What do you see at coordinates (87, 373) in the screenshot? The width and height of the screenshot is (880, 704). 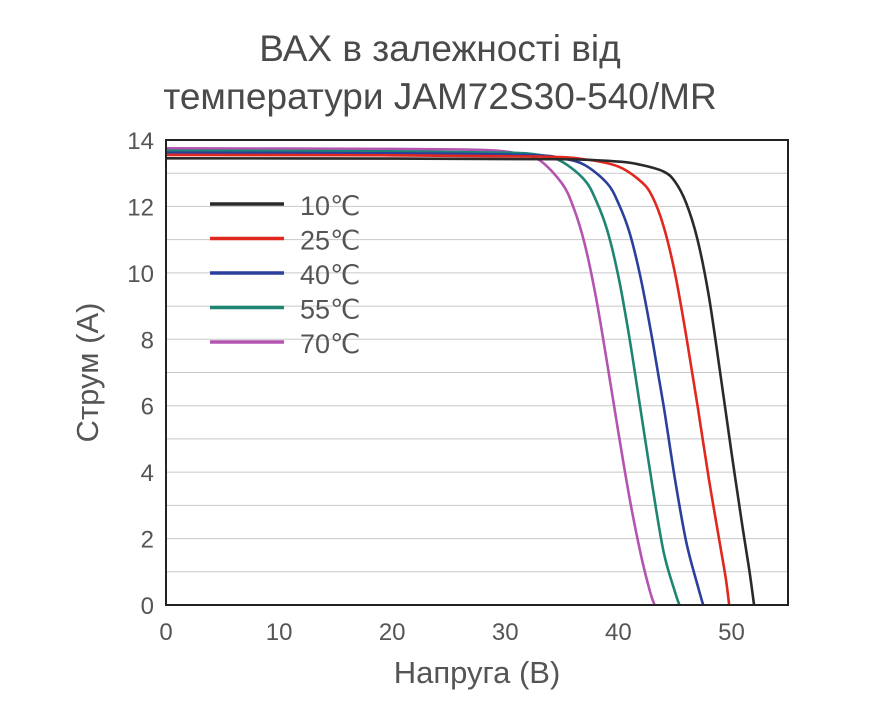 I see `y-axis-label: Струм (А)` at bounding box center [87, 373].